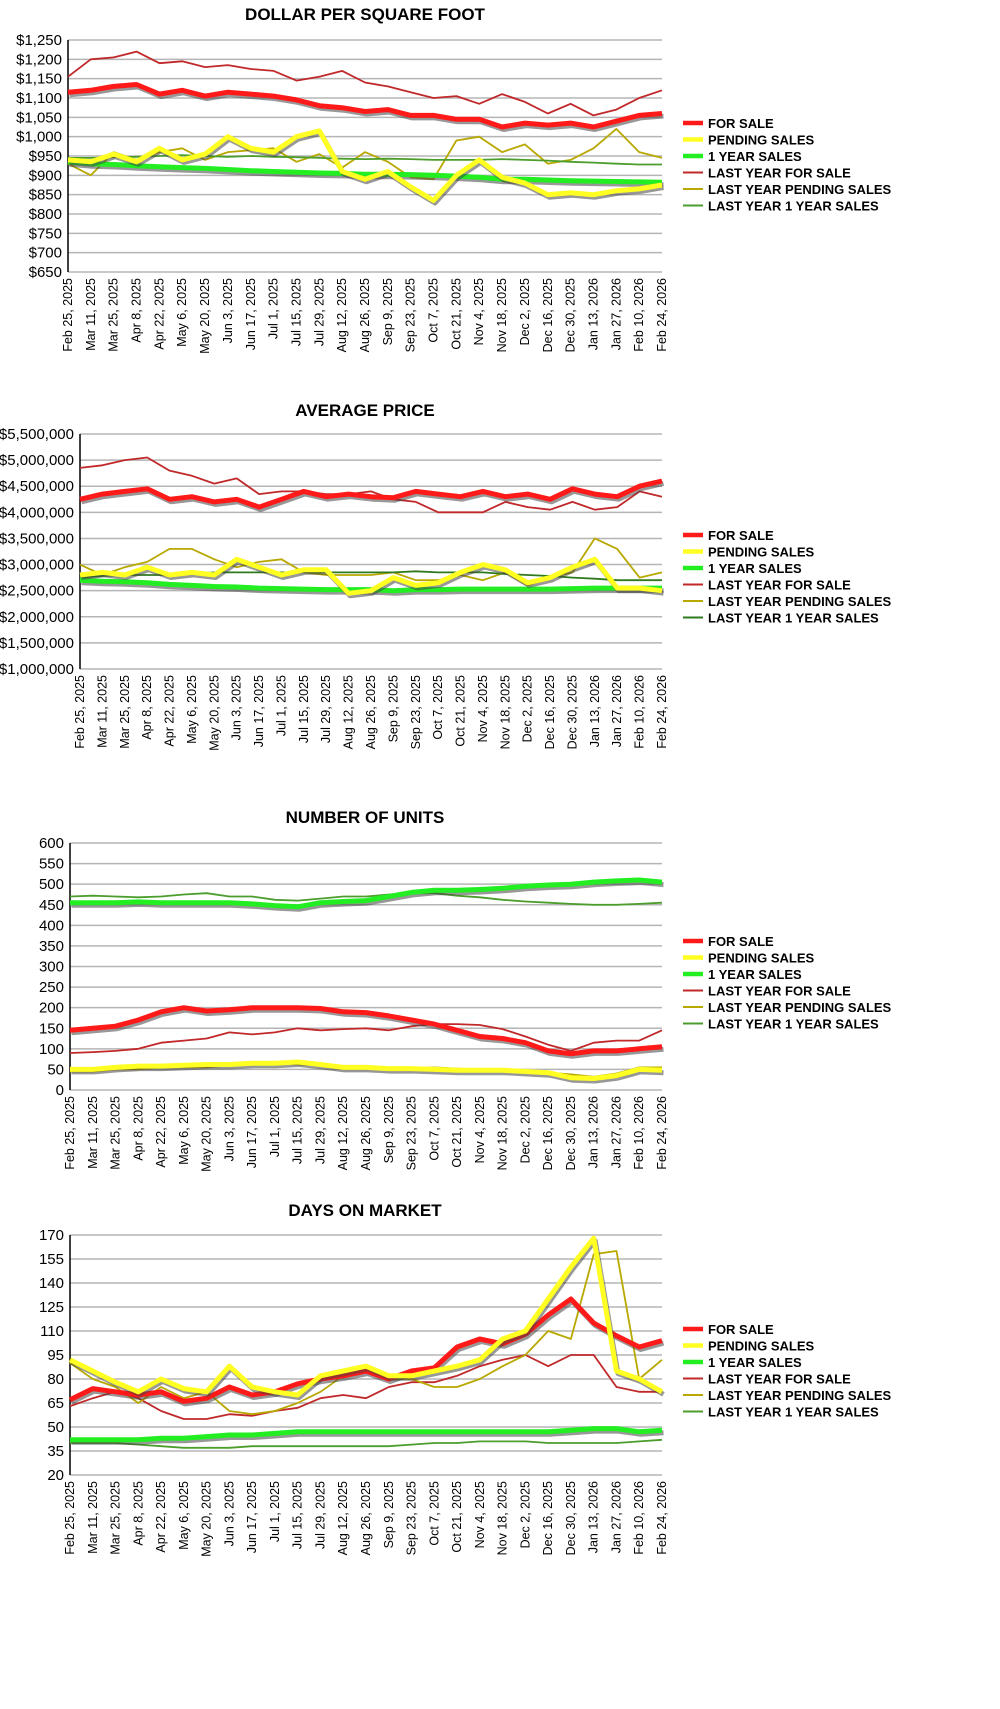 The width and height of the screenshot is (1000, 1709). I want to click on y-tick-label: $1,200, so click(39, 59).